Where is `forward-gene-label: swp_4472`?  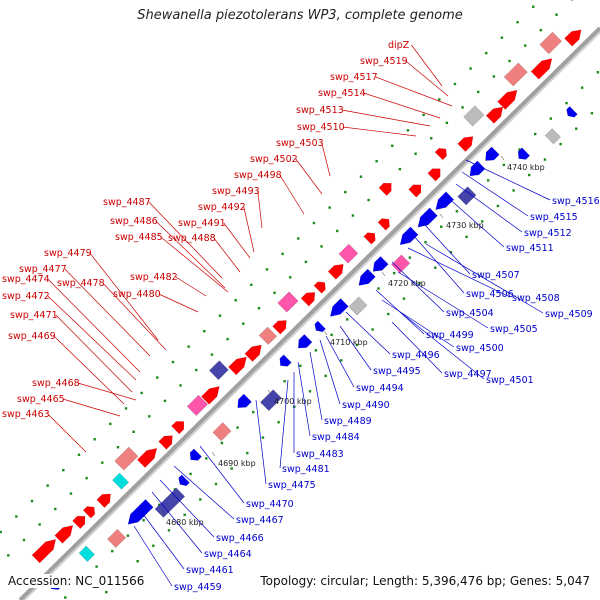 forward-gene-label: swp_4472 is located at coordinates (26, 296).